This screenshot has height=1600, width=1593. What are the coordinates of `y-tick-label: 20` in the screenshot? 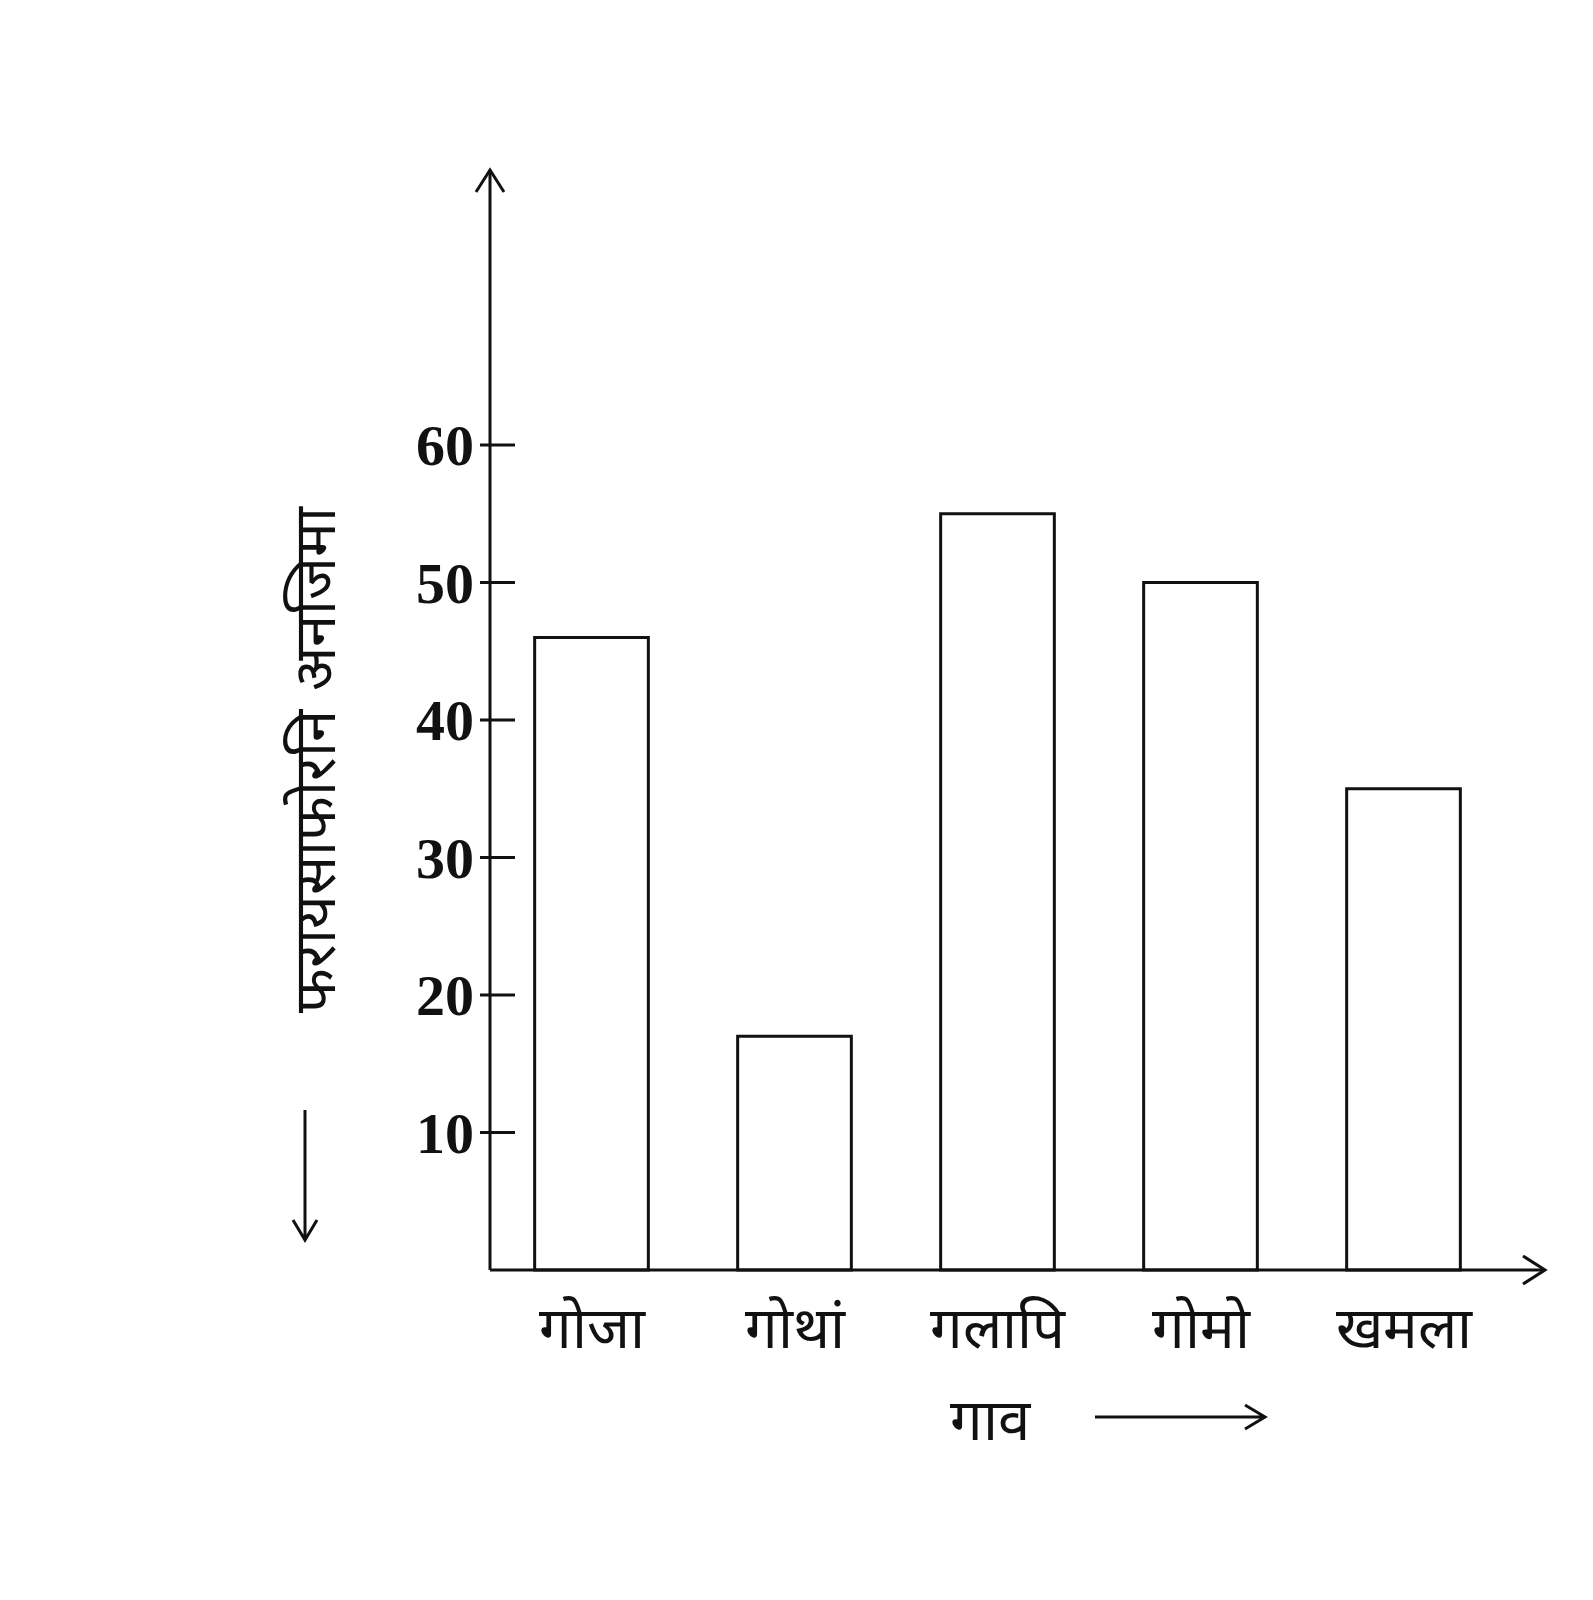 It's located at (445, 995).